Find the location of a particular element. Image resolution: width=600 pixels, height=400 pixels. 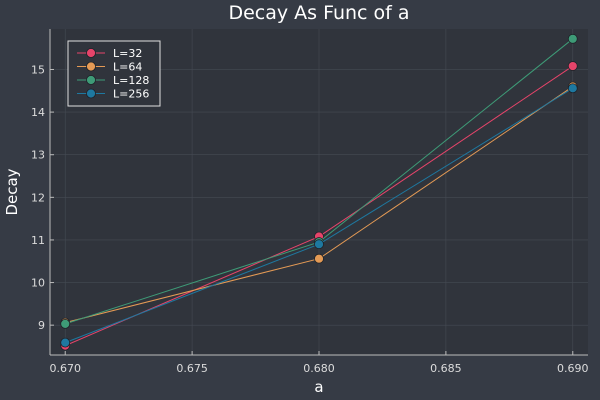

legend-item: L=64 is located at coordinates (109, 67).